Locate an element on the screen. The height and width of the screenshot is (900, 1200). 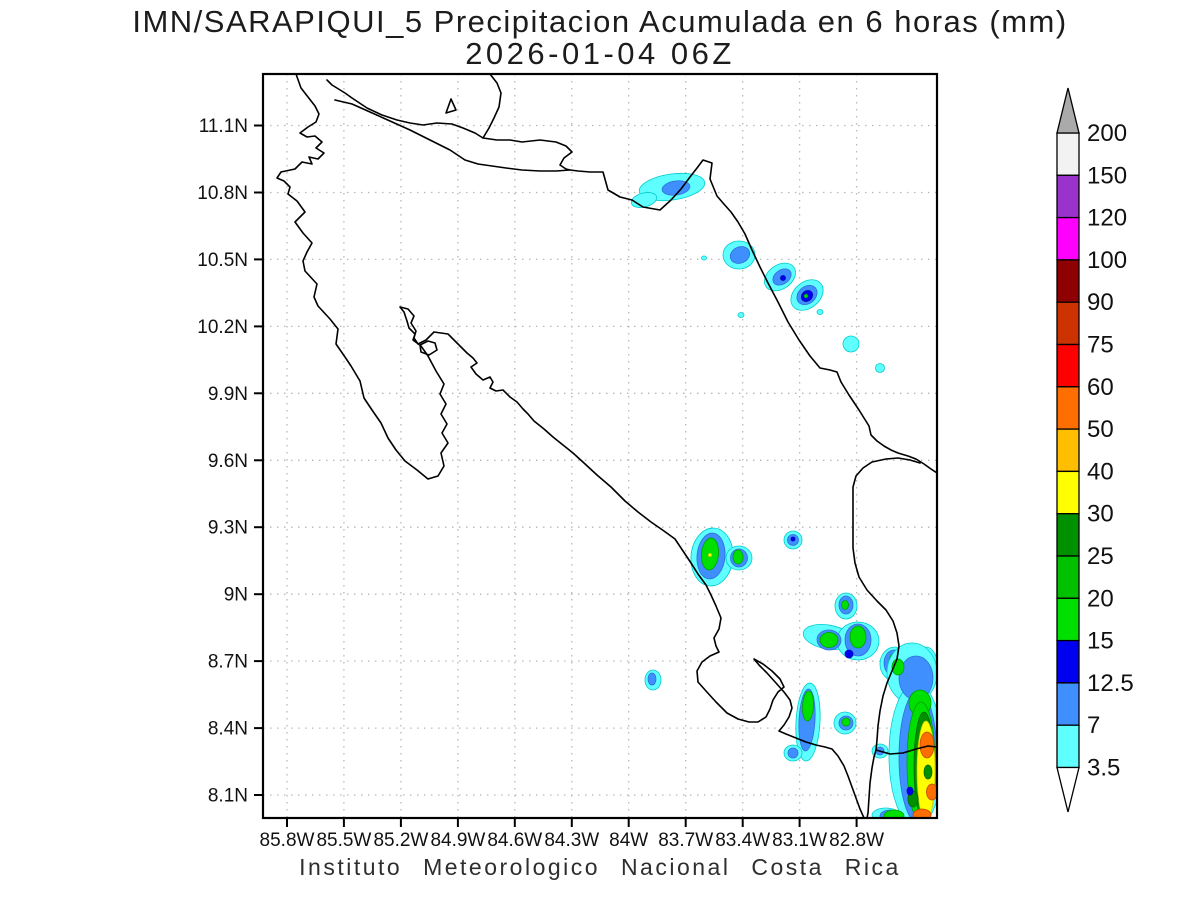
lat-tick-label: 9.6N is located at coordinates (228, 461).